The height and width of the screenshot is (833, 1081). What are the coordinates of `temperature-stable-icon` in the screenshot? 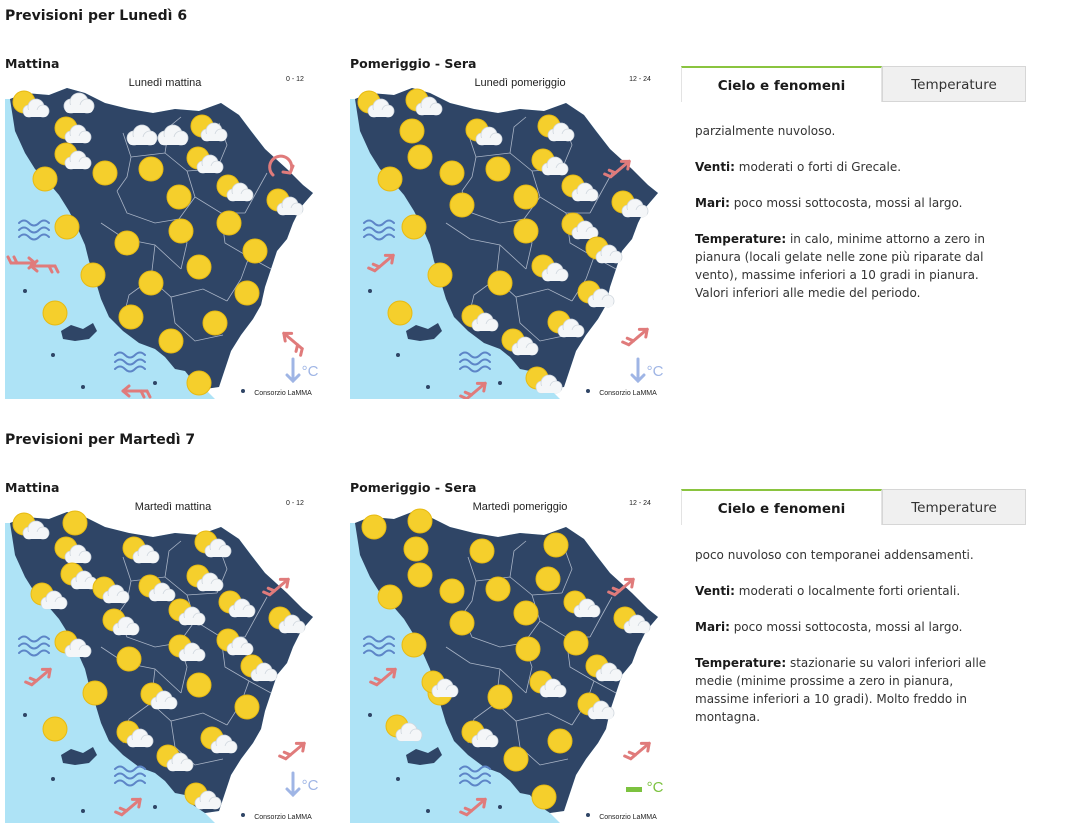 It's located at (634, 789).